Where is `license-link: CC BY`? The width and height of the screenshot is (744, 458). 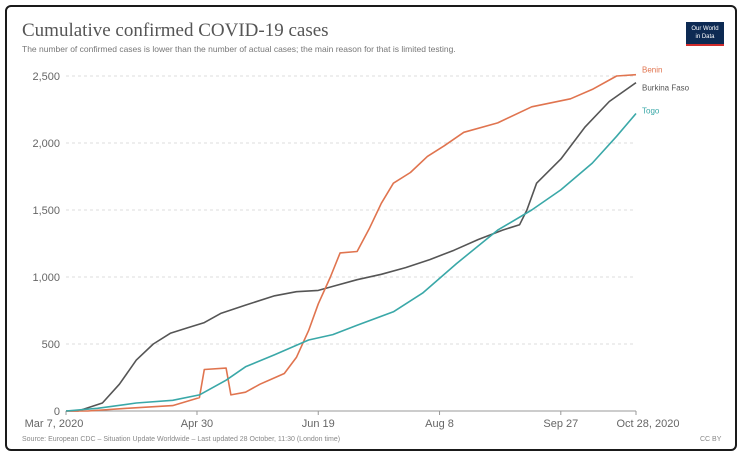
license-link: CC BY is located at coordinates (711, 439).